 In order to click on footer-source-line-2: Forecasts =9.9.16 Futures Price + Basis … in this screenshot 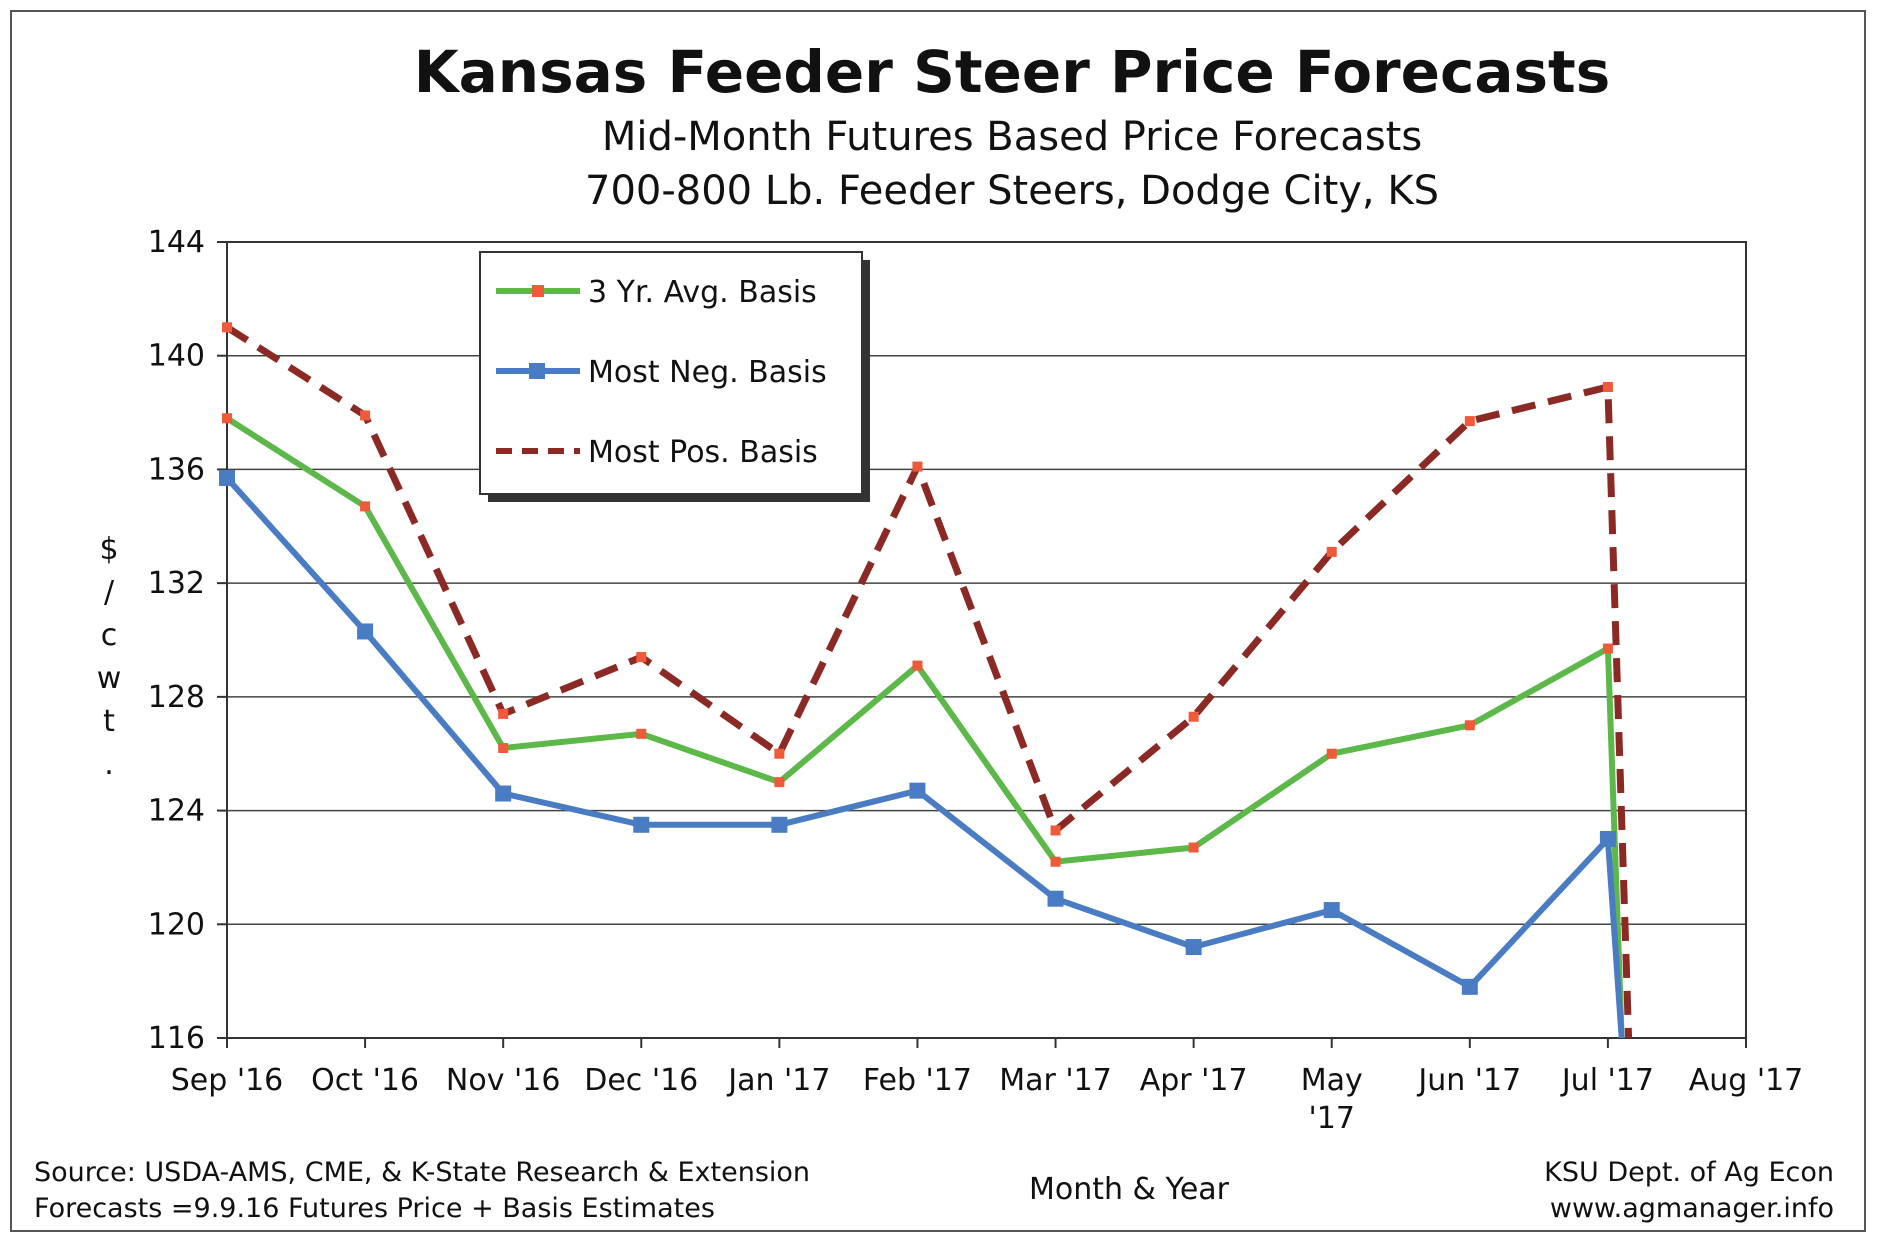, I will do `click(374, 1208)`.